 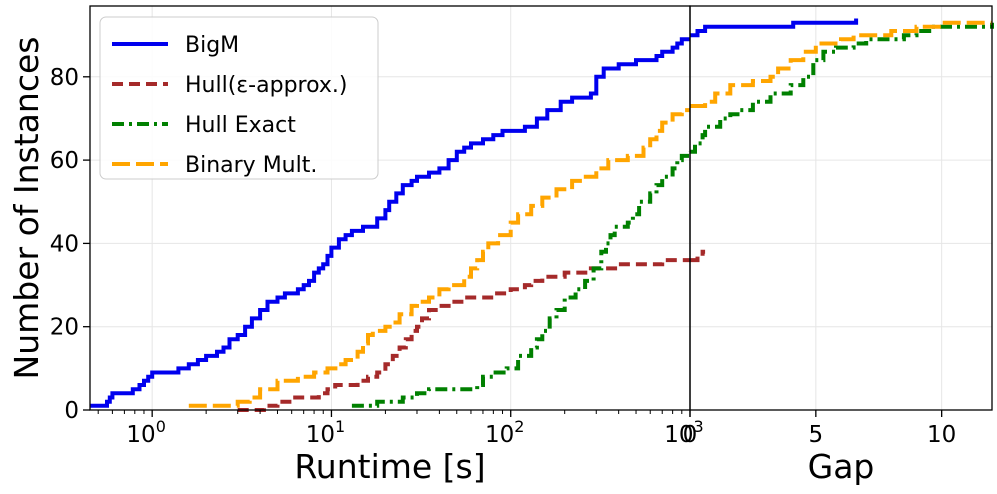 What do you see at coordinates (698, 256) in the screenshot?
I see `series-line-gap-hull-approx` at bounding box center [698, 256].